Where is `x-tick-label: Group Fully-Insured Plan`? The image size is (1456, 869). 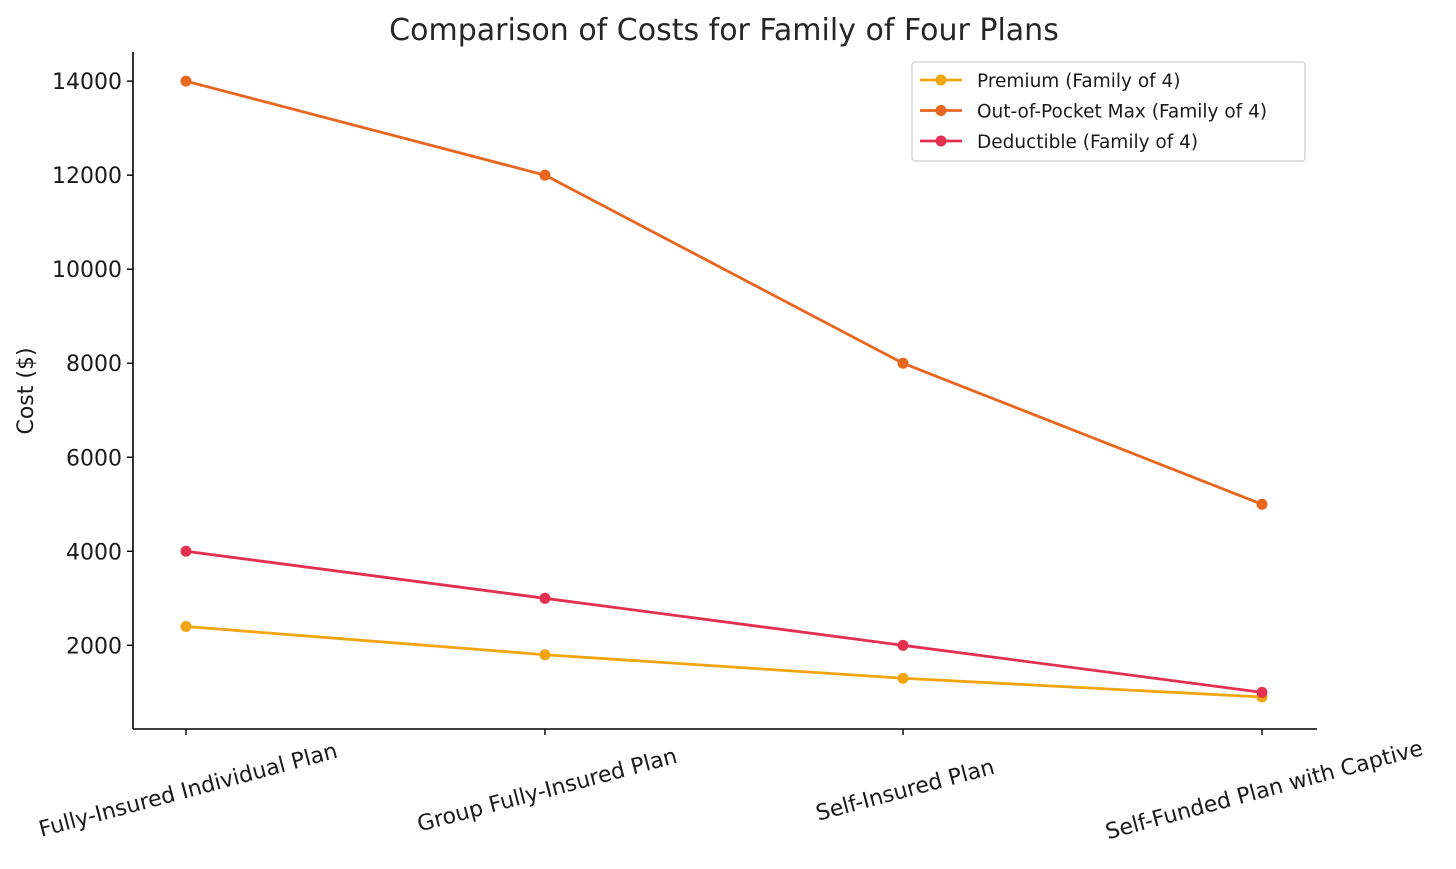 x-tick-label: Group Fully-Insured Plan is located at coordinates (547, 790).